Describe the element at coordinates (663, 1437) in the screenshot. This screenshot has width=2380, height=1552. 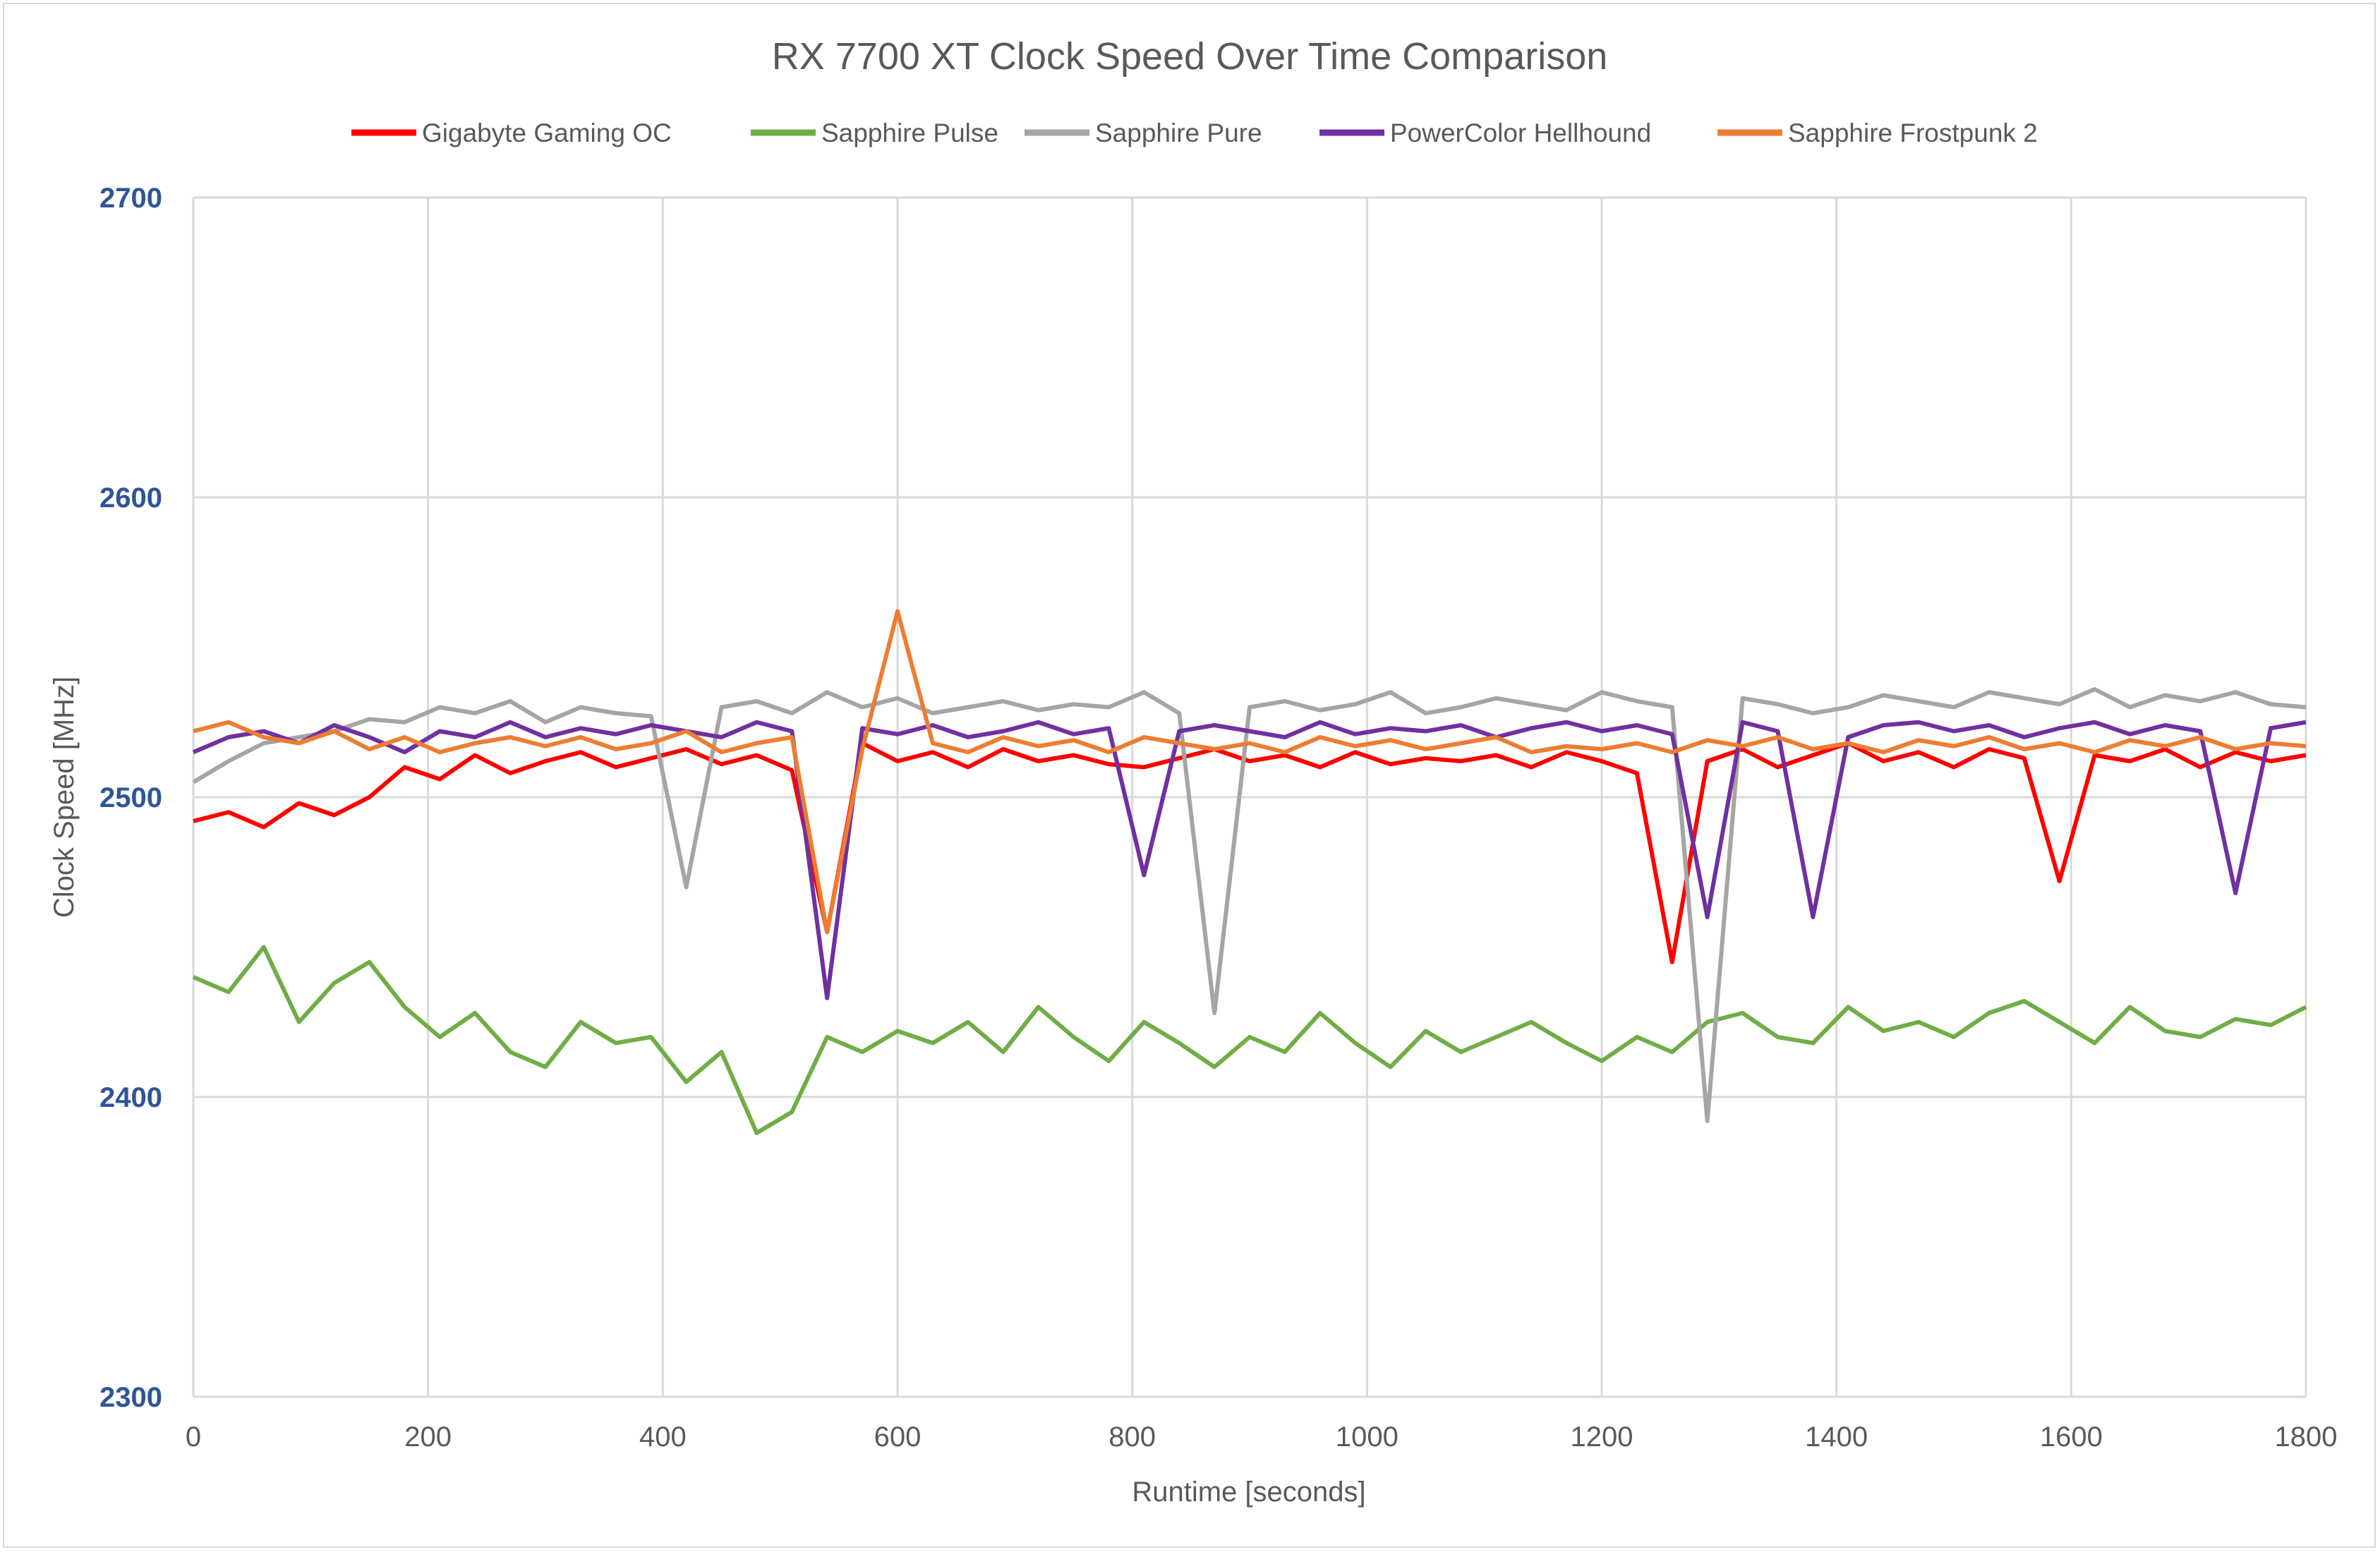
I see `x-tick-label: 400` at that location.